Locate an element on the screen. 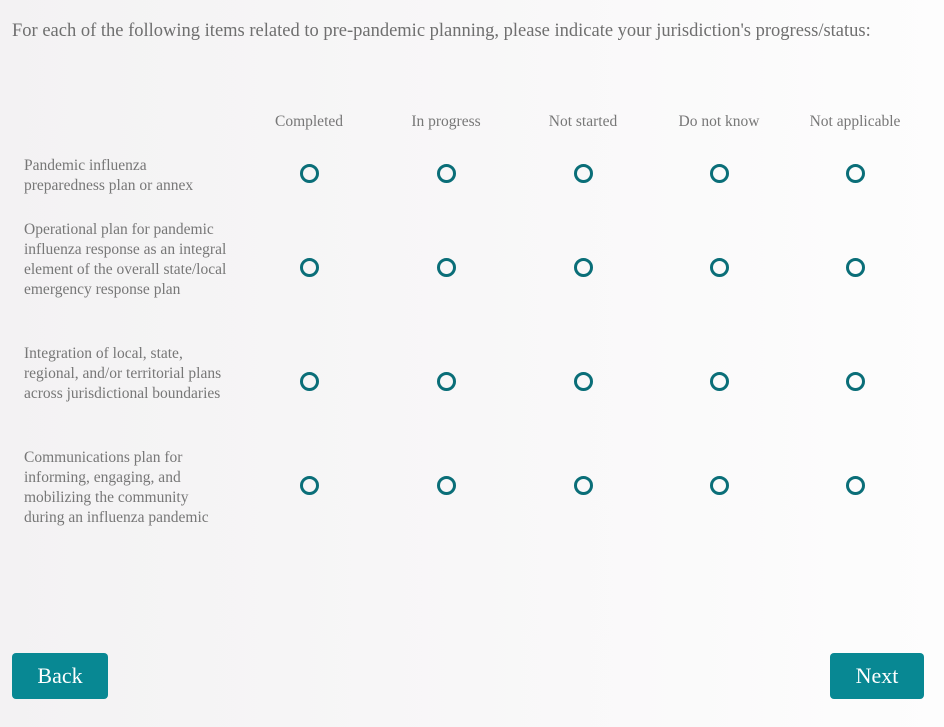 The width and height of the screenshot is (944, 727). next-button: Next is located at coordinates (877, 676).